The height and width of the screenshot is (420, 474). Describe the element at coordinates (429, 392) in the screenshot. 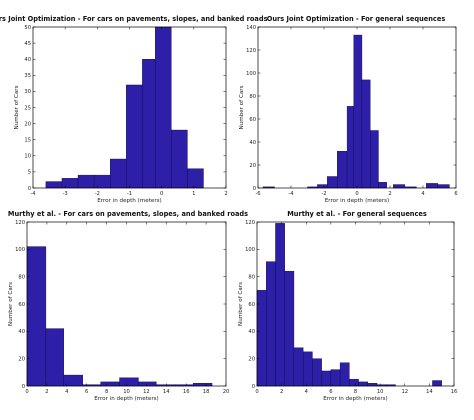

I see `x-tick-label: 14` at that location.